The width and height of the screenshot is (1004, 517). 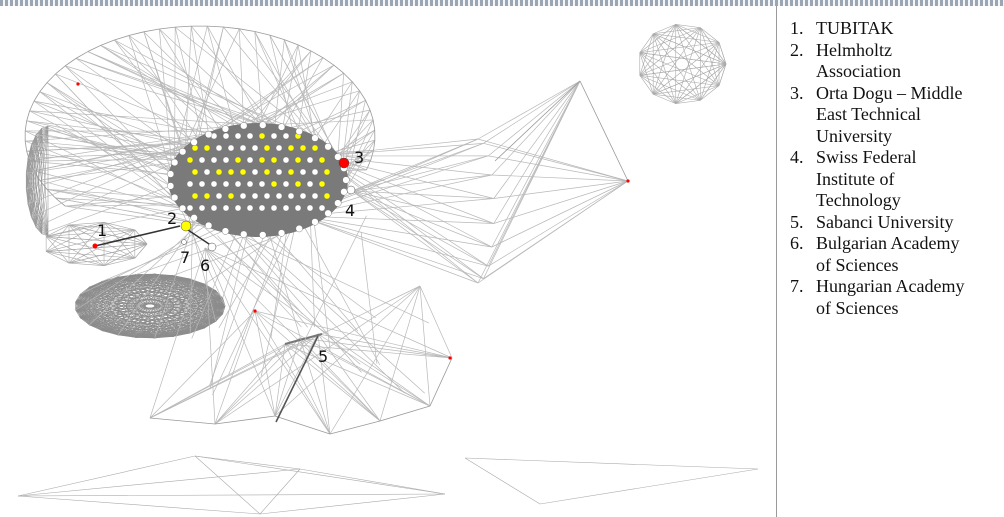 What do you see at coordinates (359, 157) in the screenshot?
I see `node-label-3: 3` at bounding box center [359, 157].